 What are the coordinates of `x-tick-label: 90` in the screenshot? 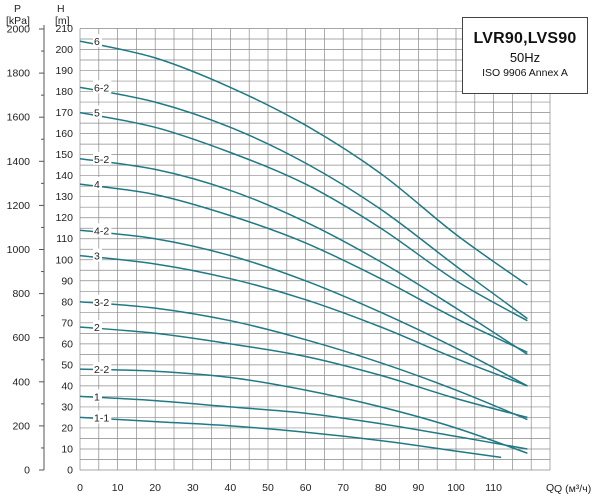 It's located at (419, 488).